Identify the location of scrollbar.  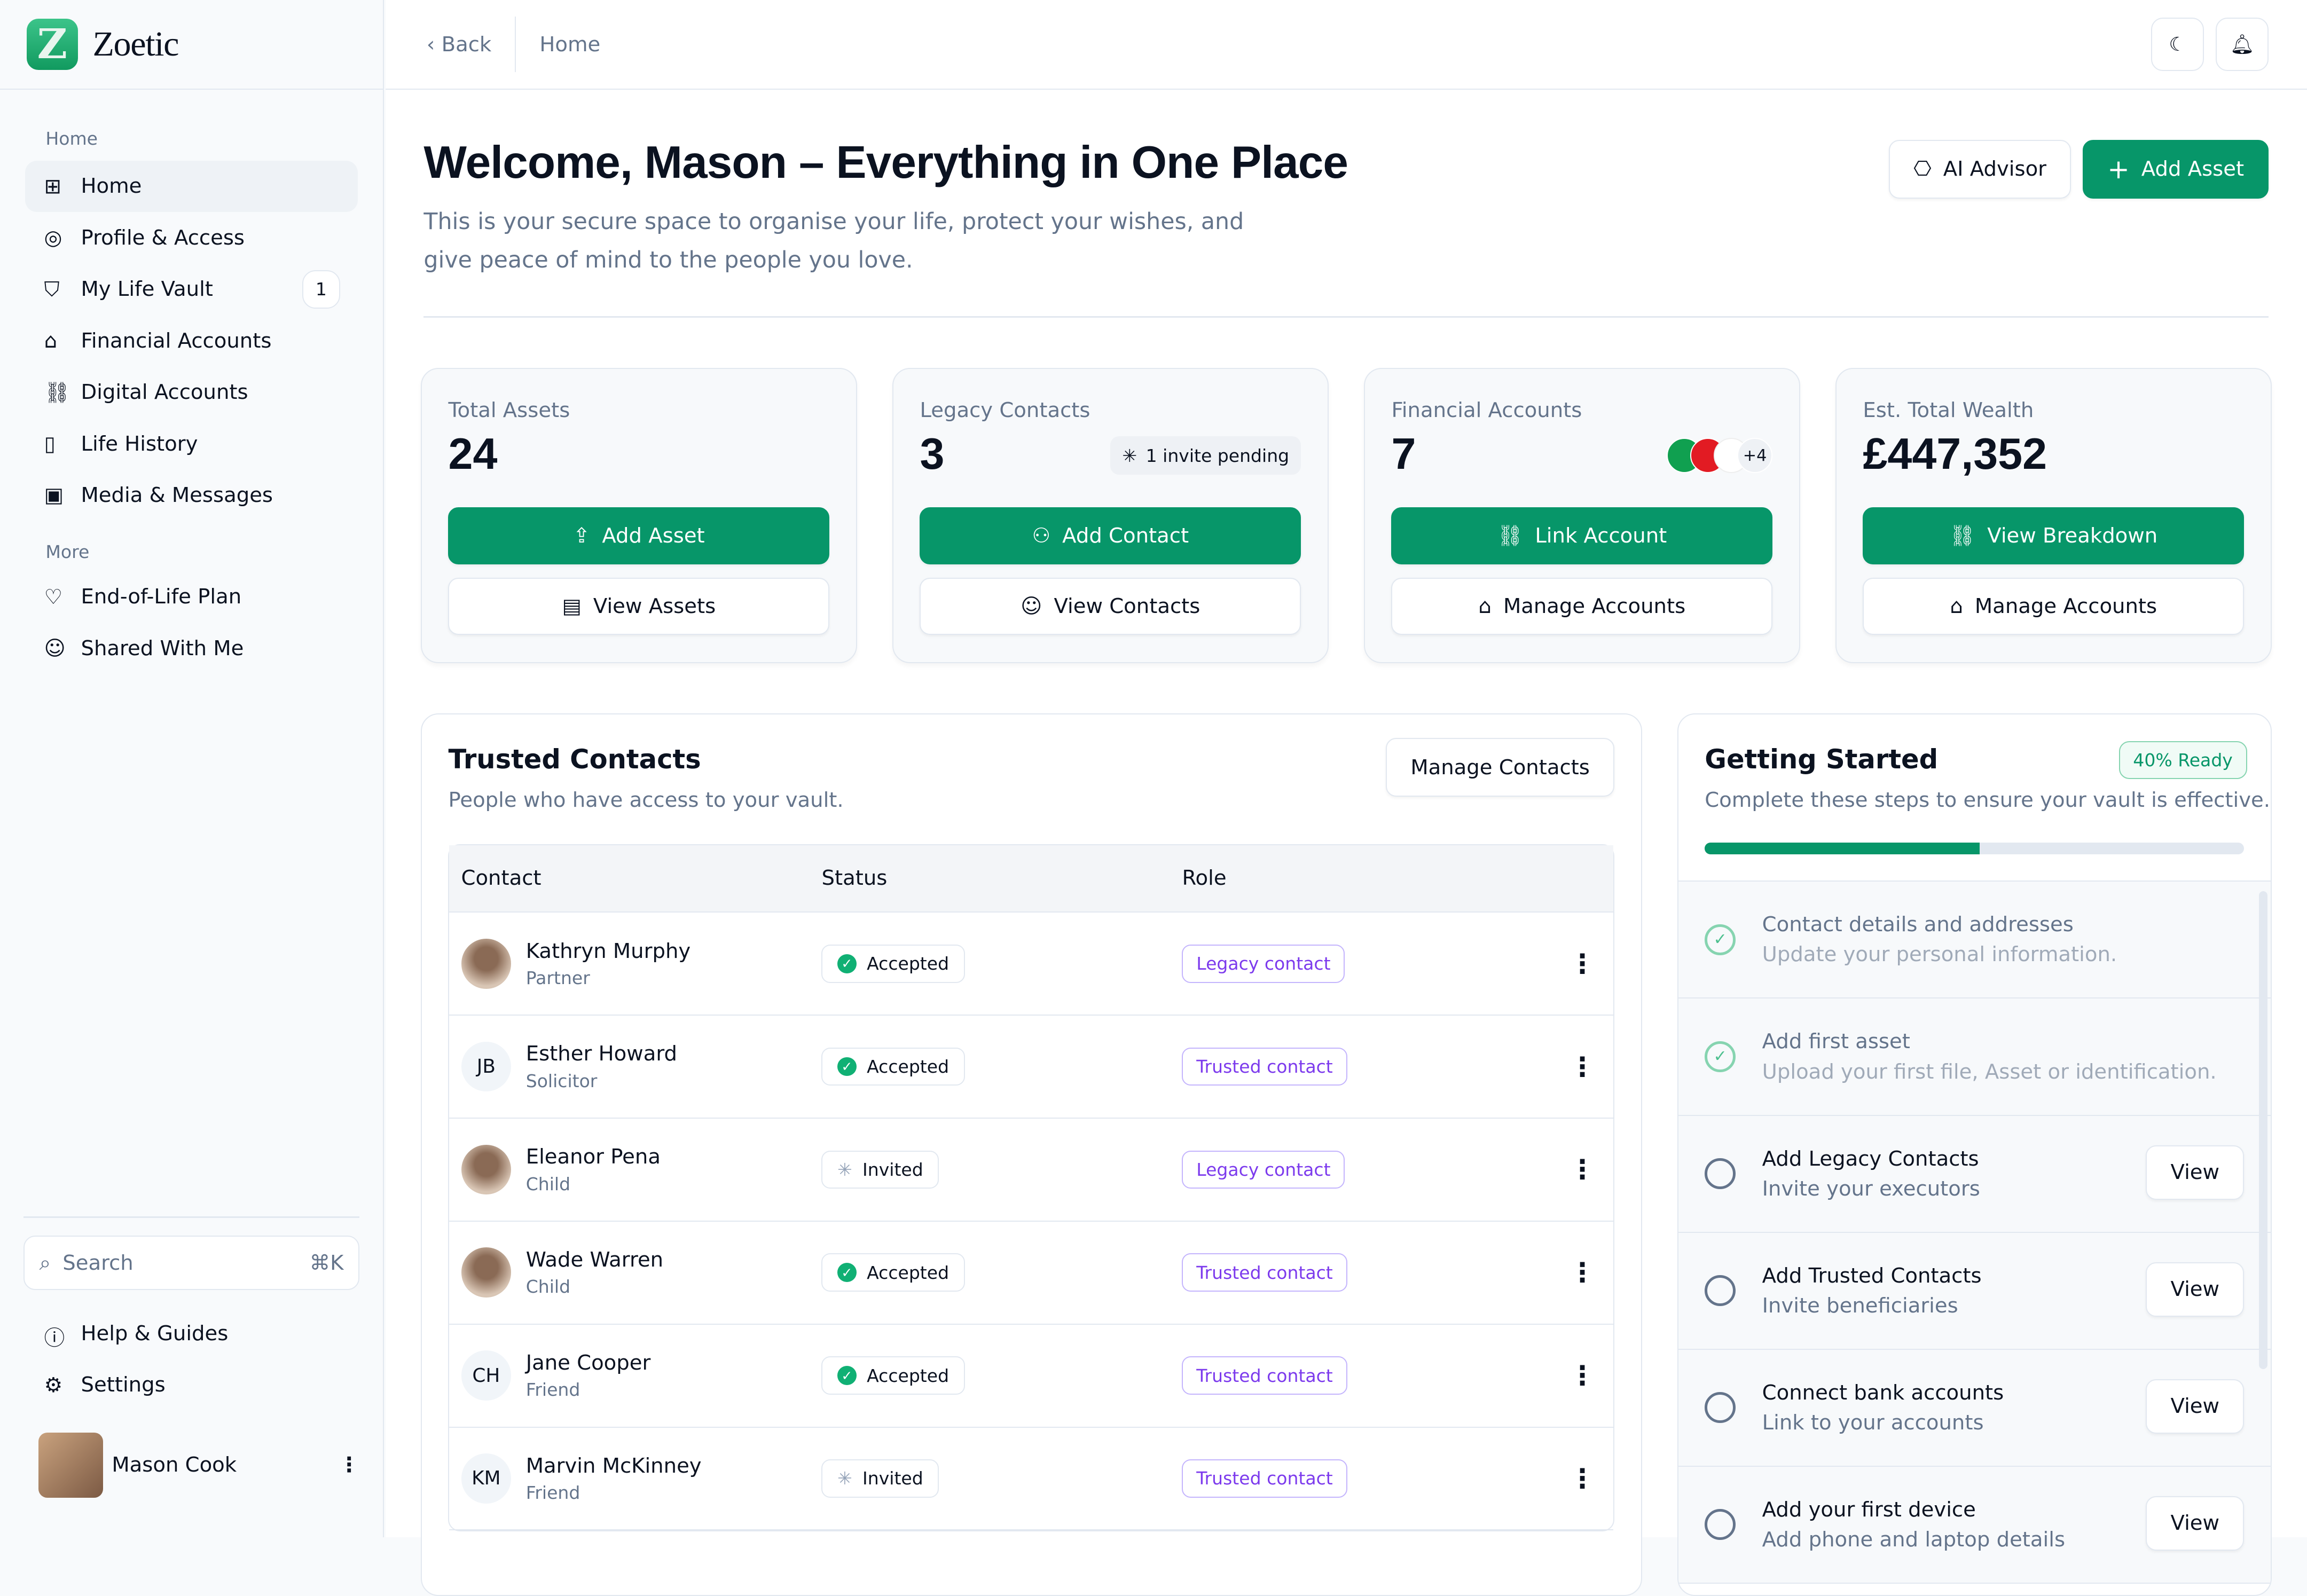
(2263, 1131).